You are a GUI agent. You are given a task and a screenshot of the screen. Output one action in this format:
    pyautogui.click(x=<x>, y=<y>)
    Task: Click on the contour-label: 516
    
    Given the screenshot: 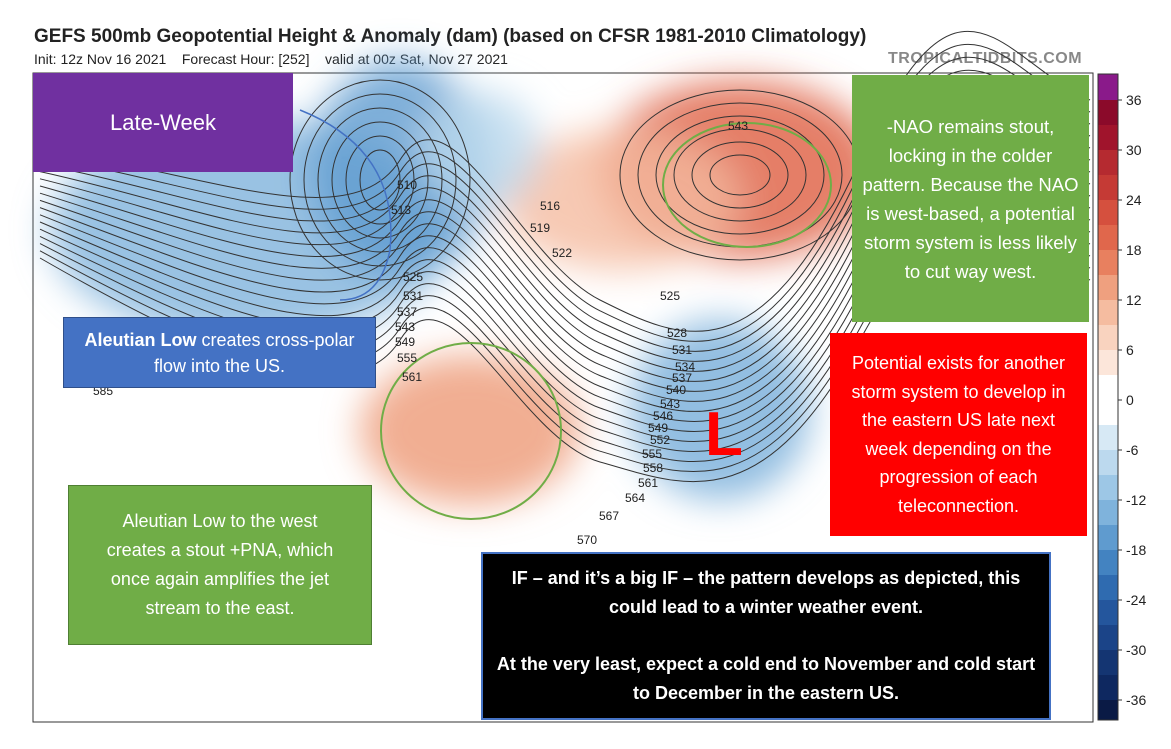 What is the action you would take?
    pyautogui.click(x=550, y=206)
    